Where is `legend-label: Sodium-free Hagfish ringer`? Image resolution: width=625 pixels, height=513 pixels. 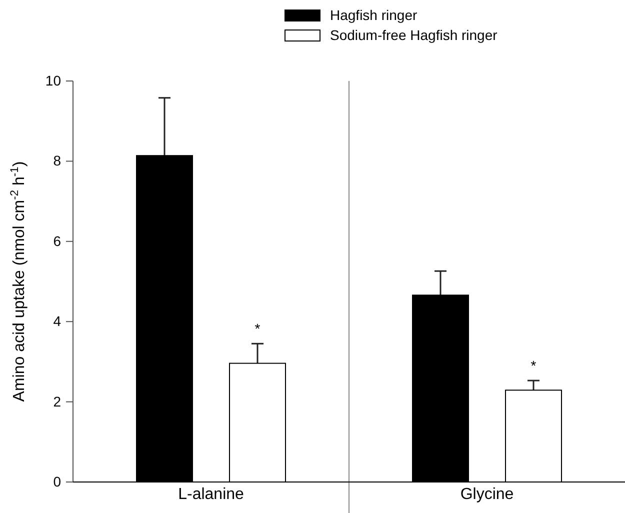 legend-label: Sodium-free Hagfish ringer is located at coordinates (414, 35).